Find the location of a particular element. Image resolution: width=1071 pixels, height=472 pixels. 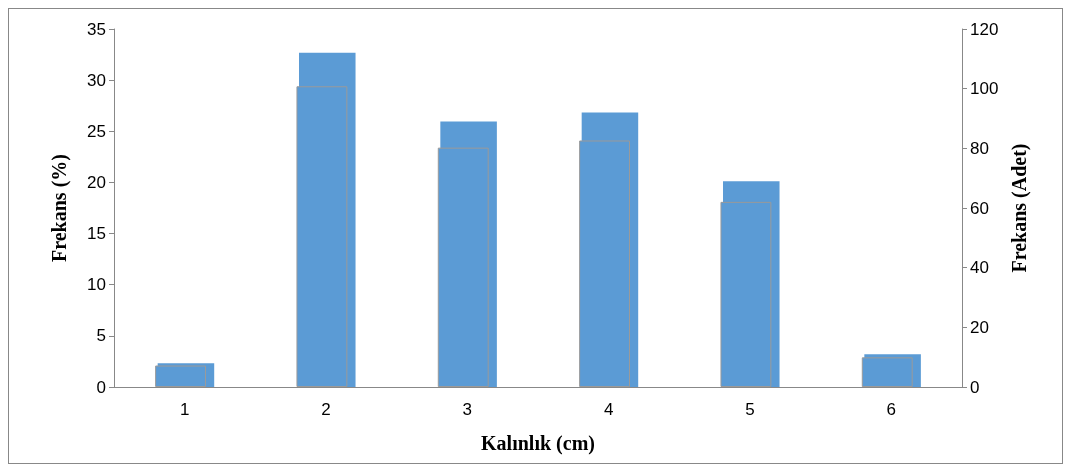

y2-tick-label: 0 is located at coordinates (975, 387).